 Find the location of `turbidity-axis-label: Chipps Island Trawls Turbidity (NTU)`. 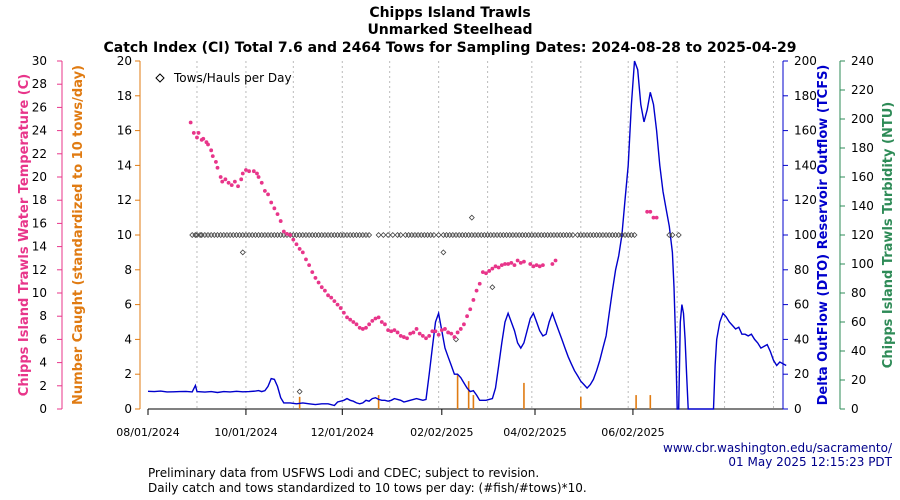

turbidity-axis-label: Chipps Island Trawls Turbidity (NTU) is located at coordinates (888, 235).